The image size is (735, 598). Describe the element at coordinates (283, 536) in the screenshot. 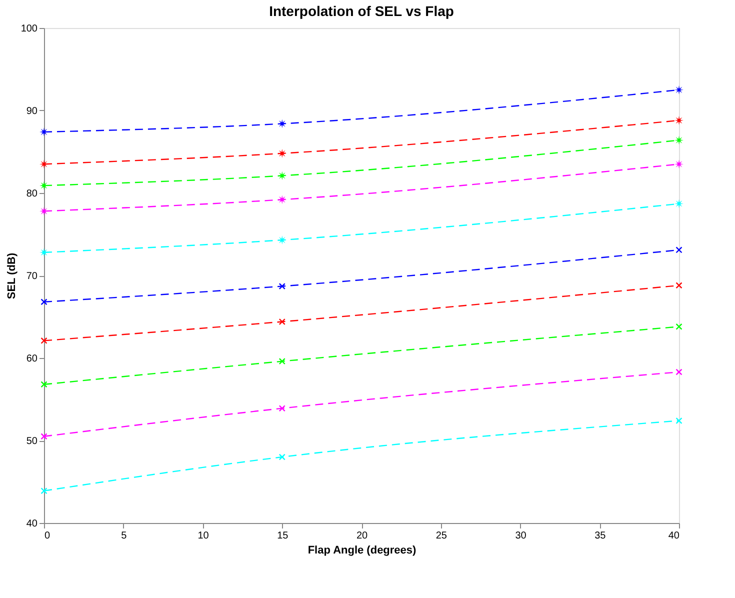

I see `x-tick-label: 15` at that location.